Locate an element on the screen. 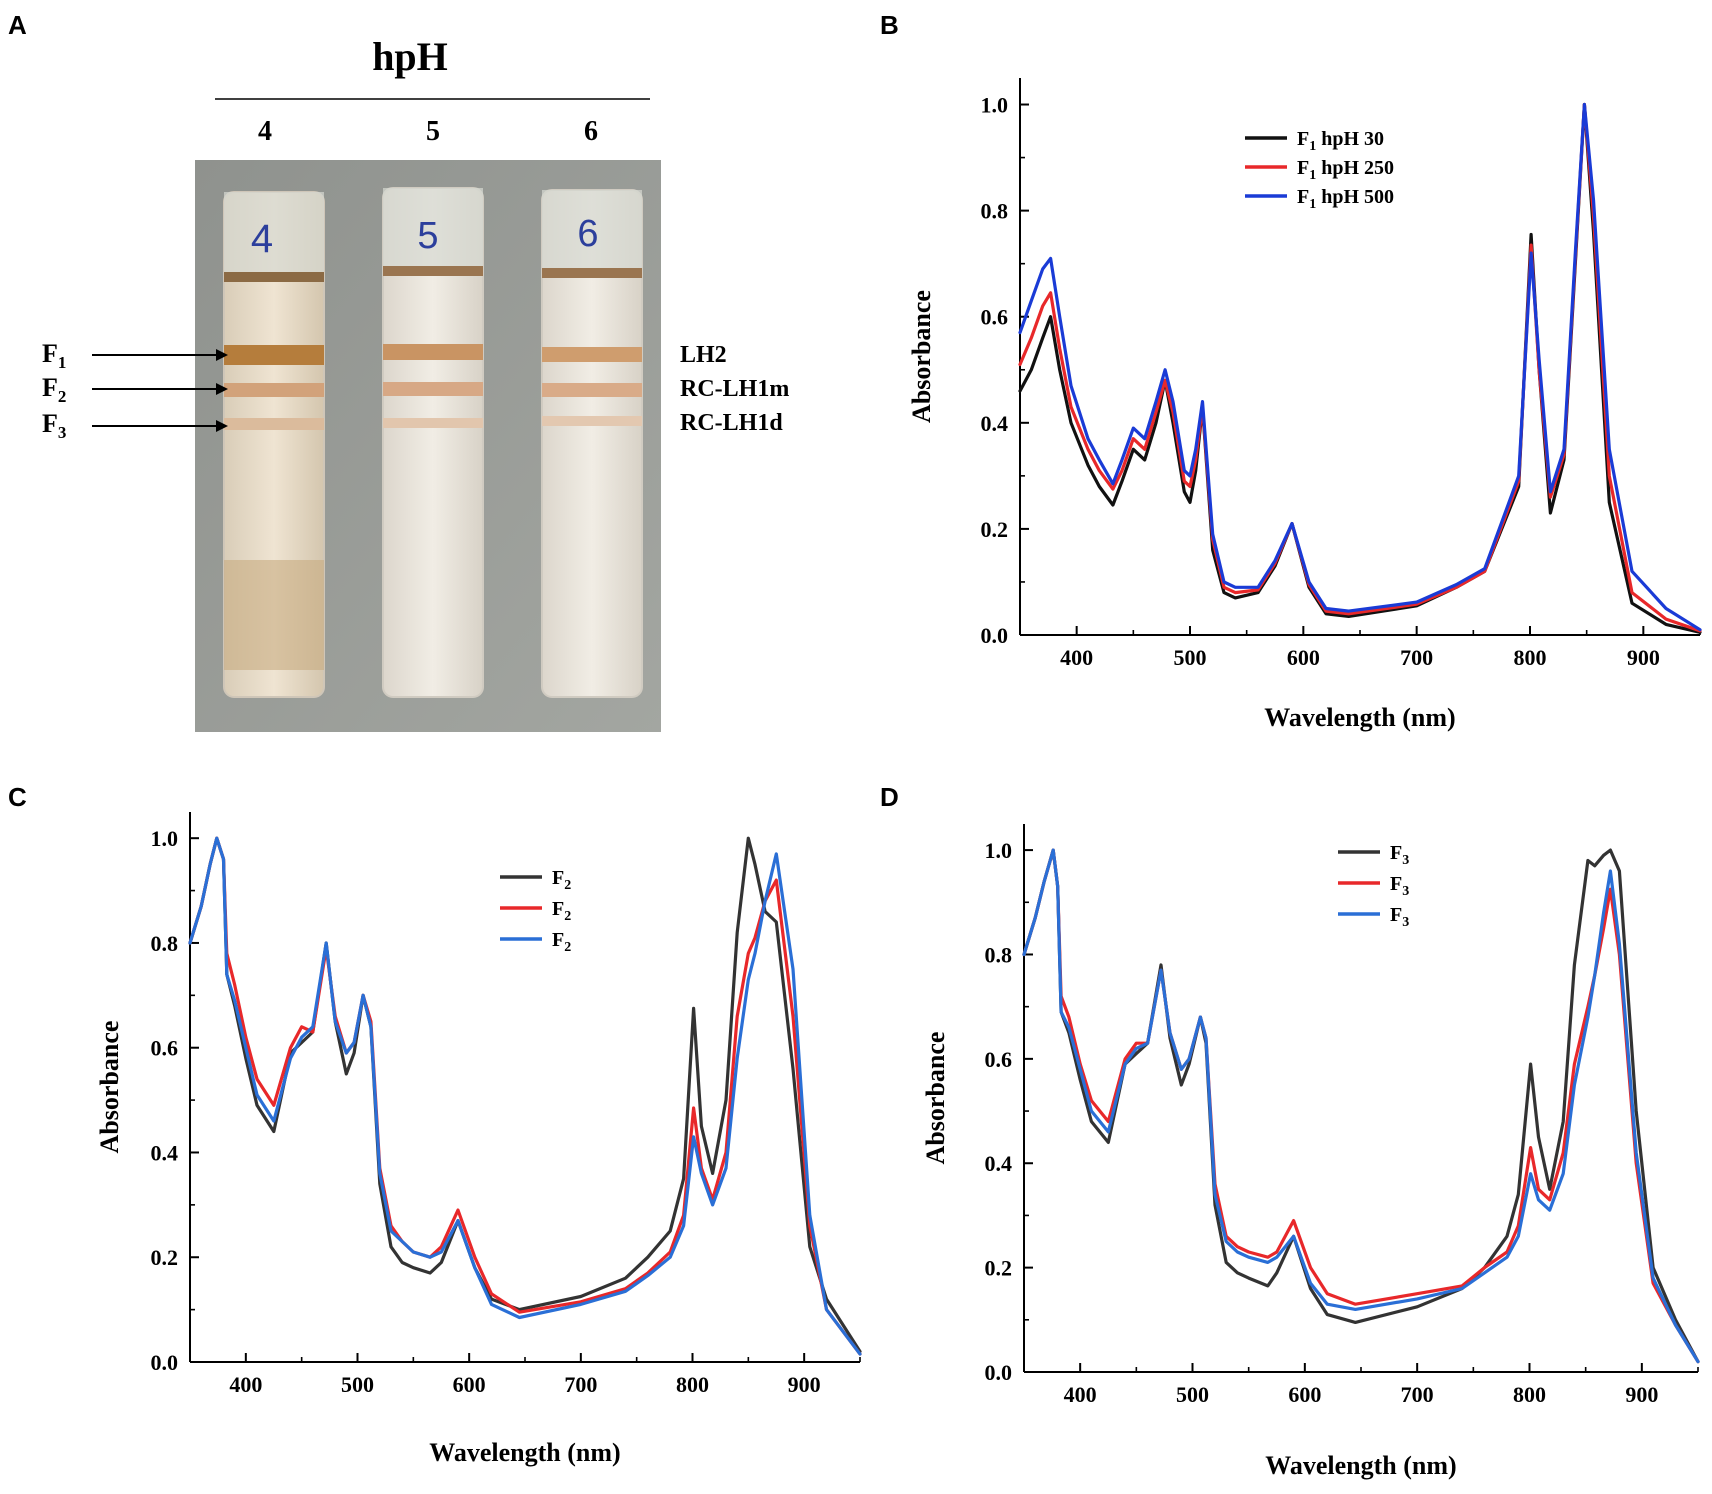 Image resolution: width=1712 pixels, height=1494 pixels. chart-c-legend-label-2: F2 is located at coordinates (561, 911).